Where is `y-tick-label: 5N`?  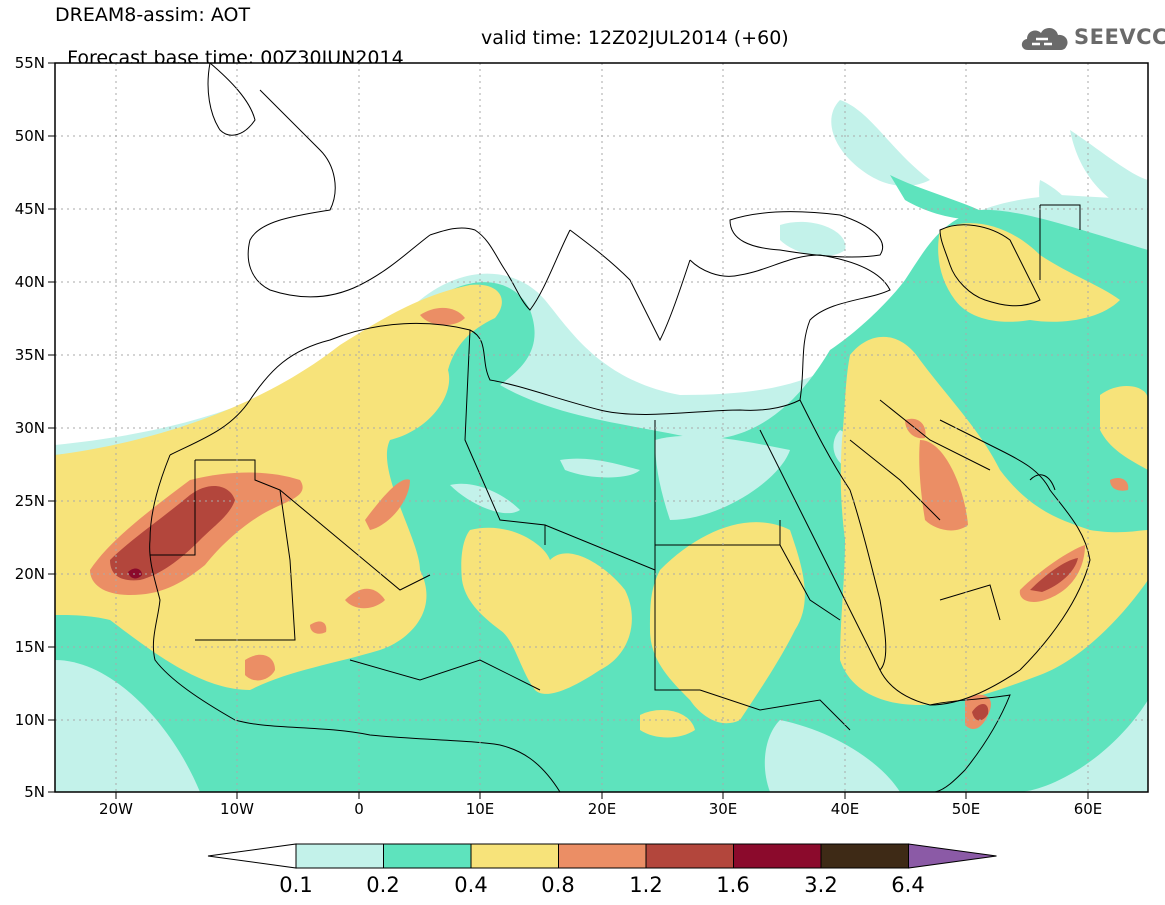
y-tick-label: 5N is located at coordinates (34, 792).